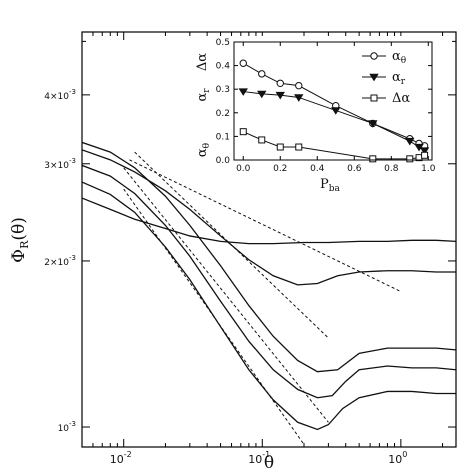  I want to click on inset-y-label-theta: αθ, so click(203, 150).